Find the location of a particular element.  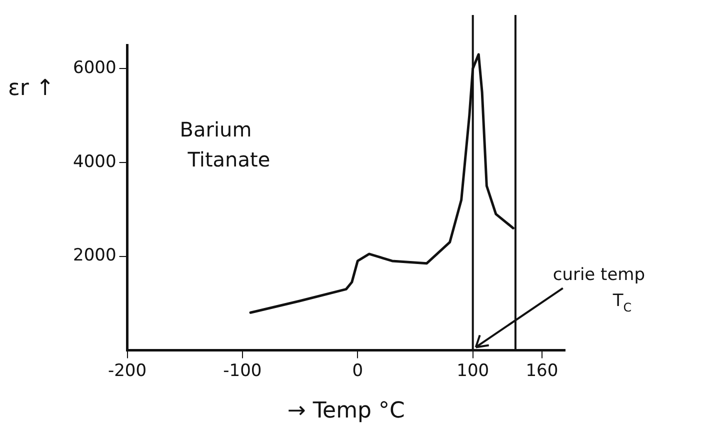

y-tick-label: 2000 is located at coordinates (94, 256).